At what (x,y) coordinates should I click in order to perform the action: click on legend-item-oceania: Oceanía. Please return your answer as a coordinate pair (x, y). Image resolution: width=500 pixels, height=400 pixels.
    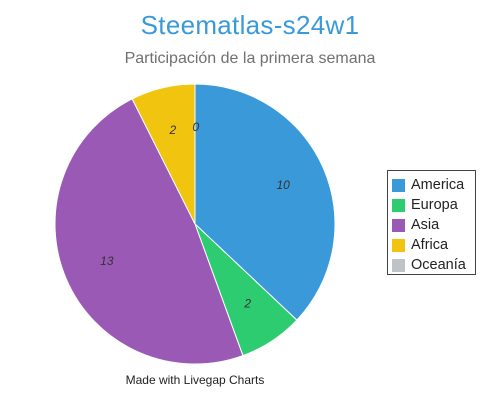
    Looking at the image, I should click on (433, 265).